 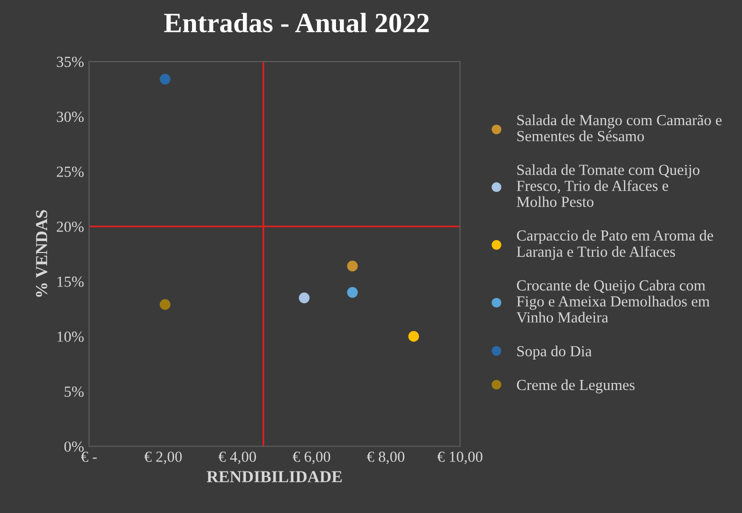 I want to click on legend-label: Sopa do Dia, so click(x=554, y=353).